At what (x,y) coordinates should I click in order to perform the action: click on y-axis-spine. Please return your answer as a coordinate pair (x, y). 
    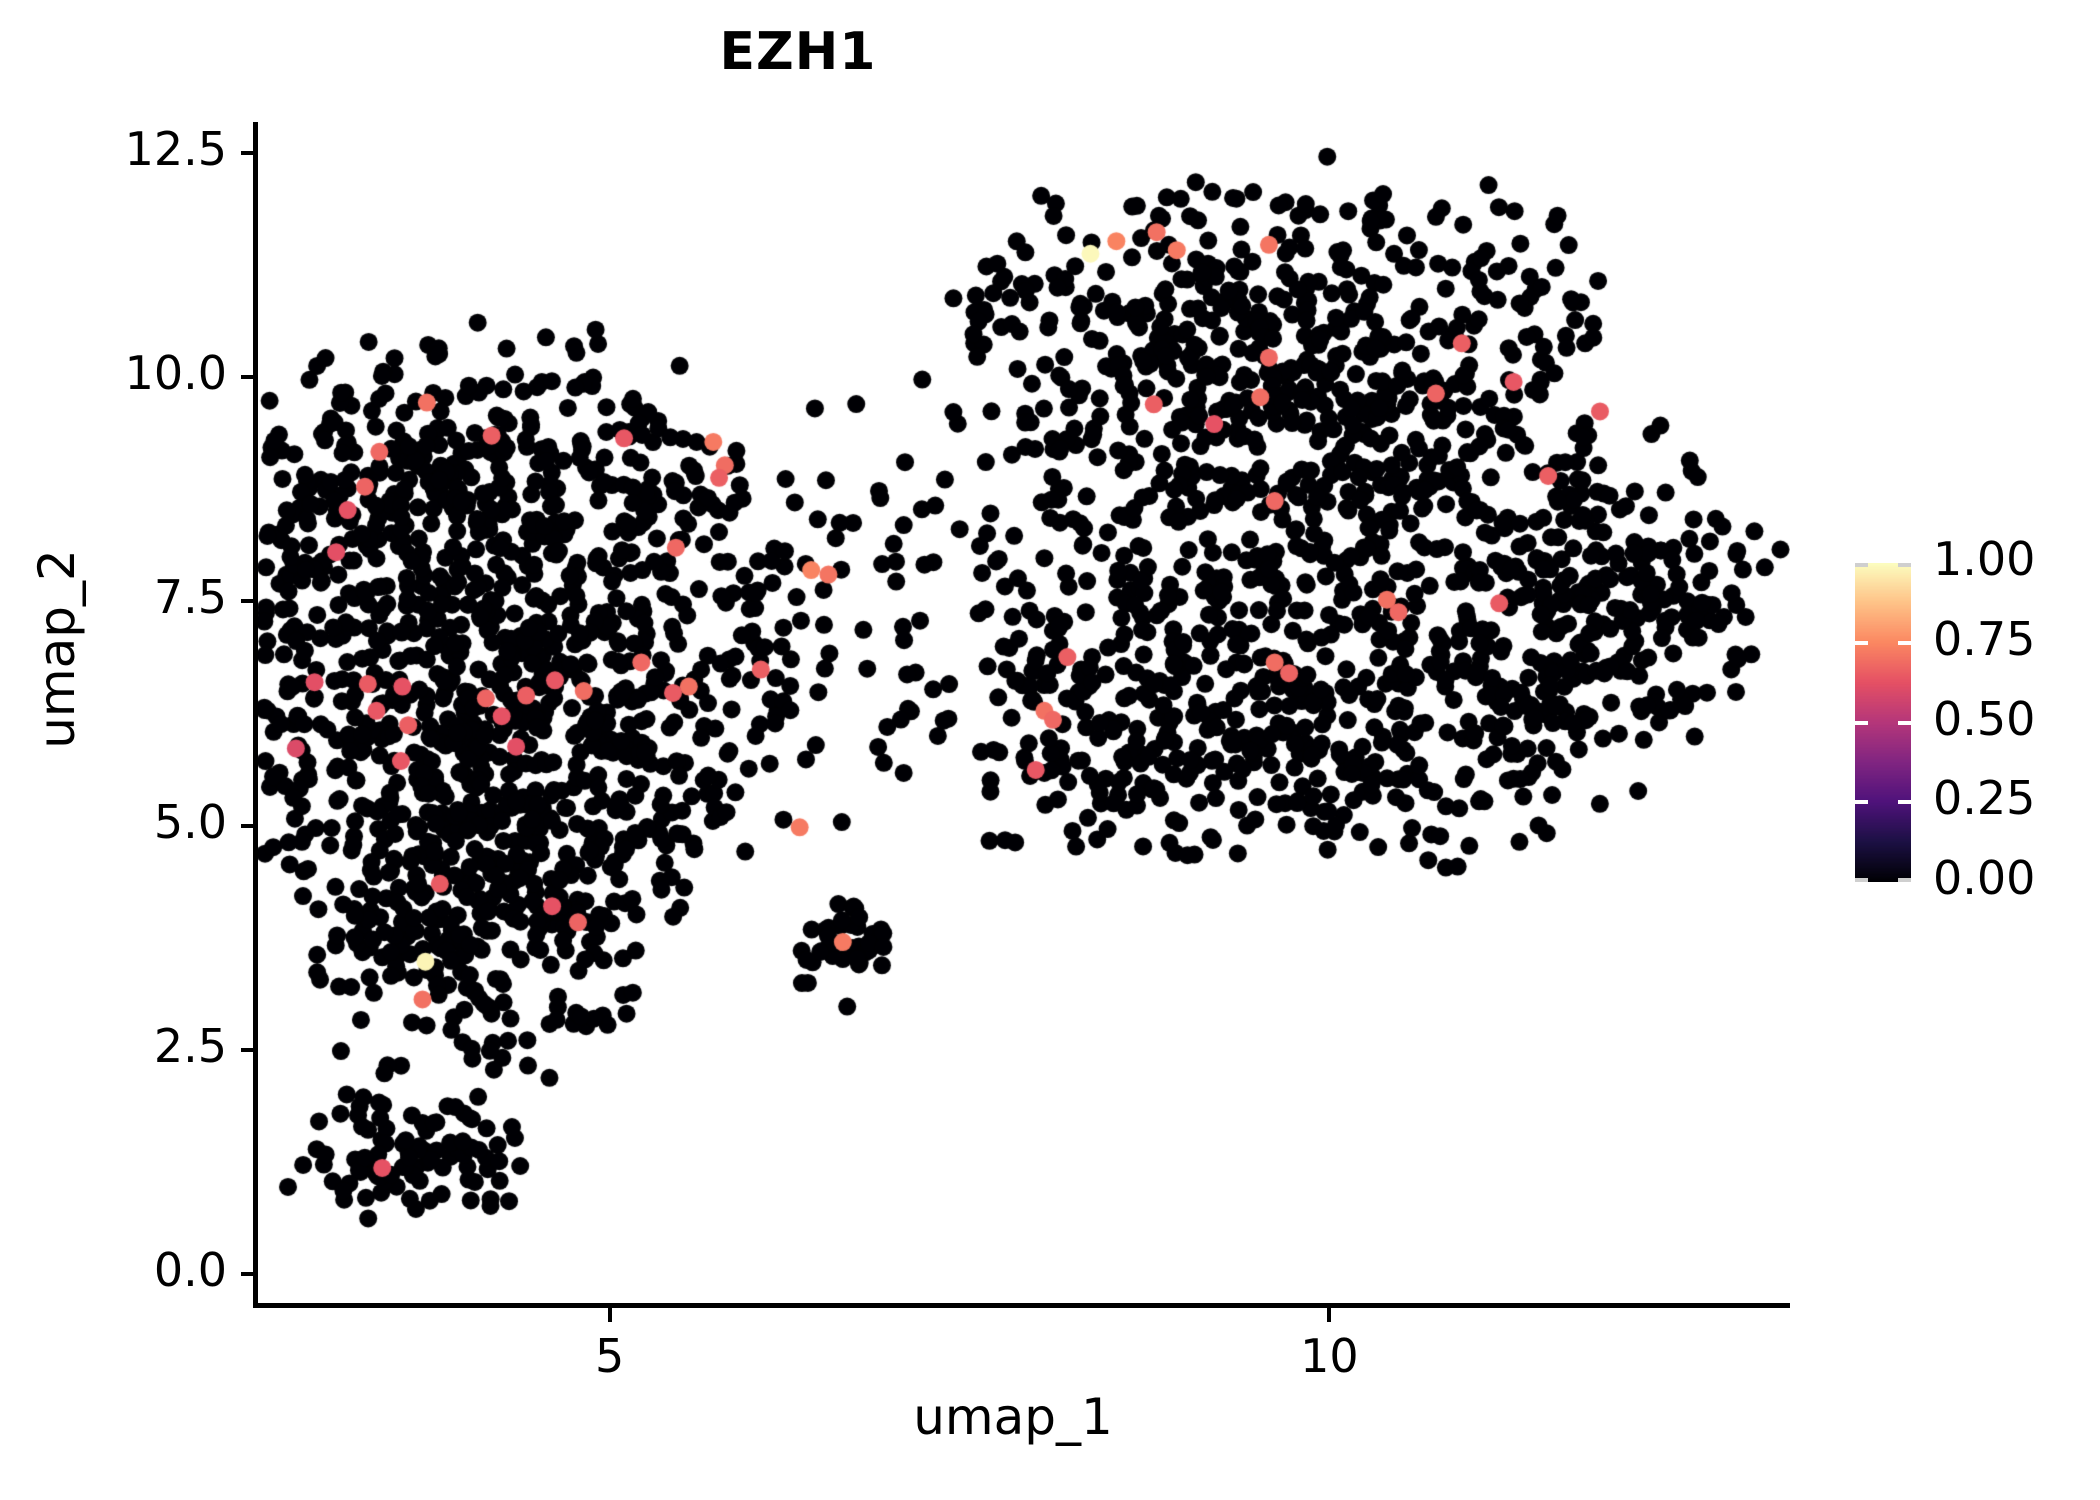
    Looking at the image, I should click on (255, 713).